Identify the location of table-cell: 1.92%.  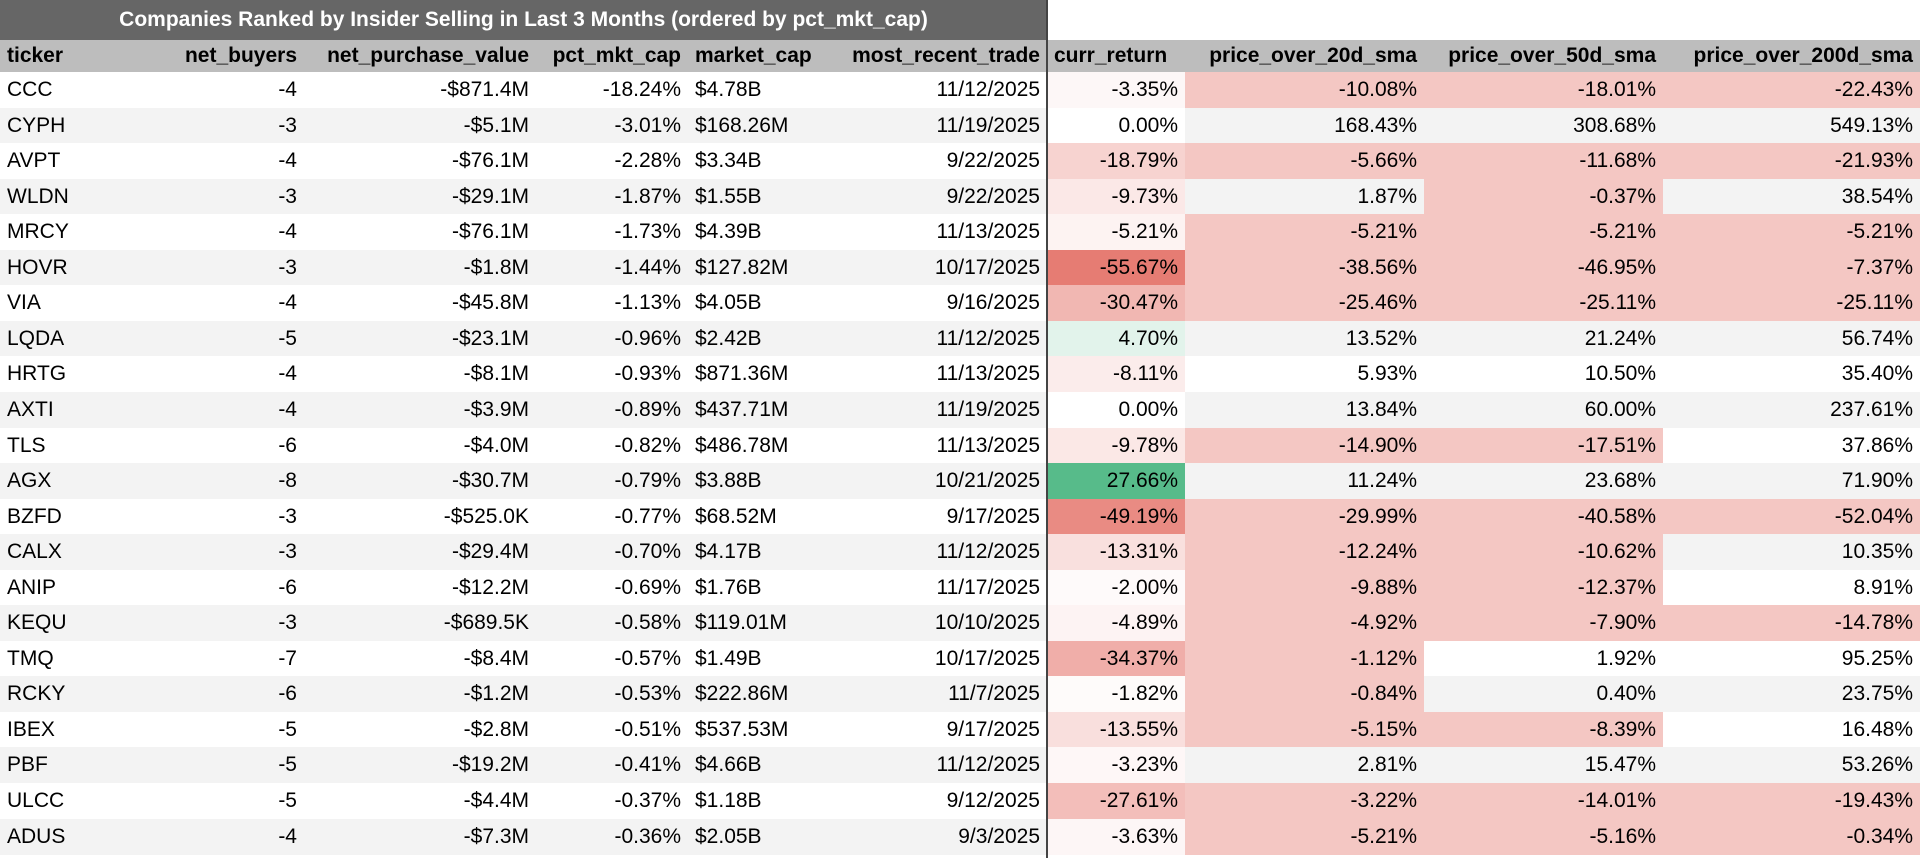
(1543, 658).